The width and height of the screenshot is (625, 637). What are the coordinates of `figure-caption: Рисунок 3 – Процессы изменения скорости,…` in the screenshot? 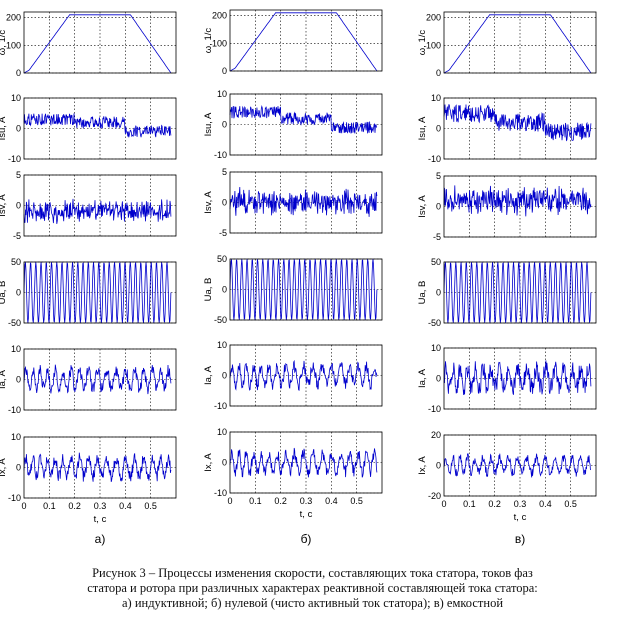 It's located at (312, 588).